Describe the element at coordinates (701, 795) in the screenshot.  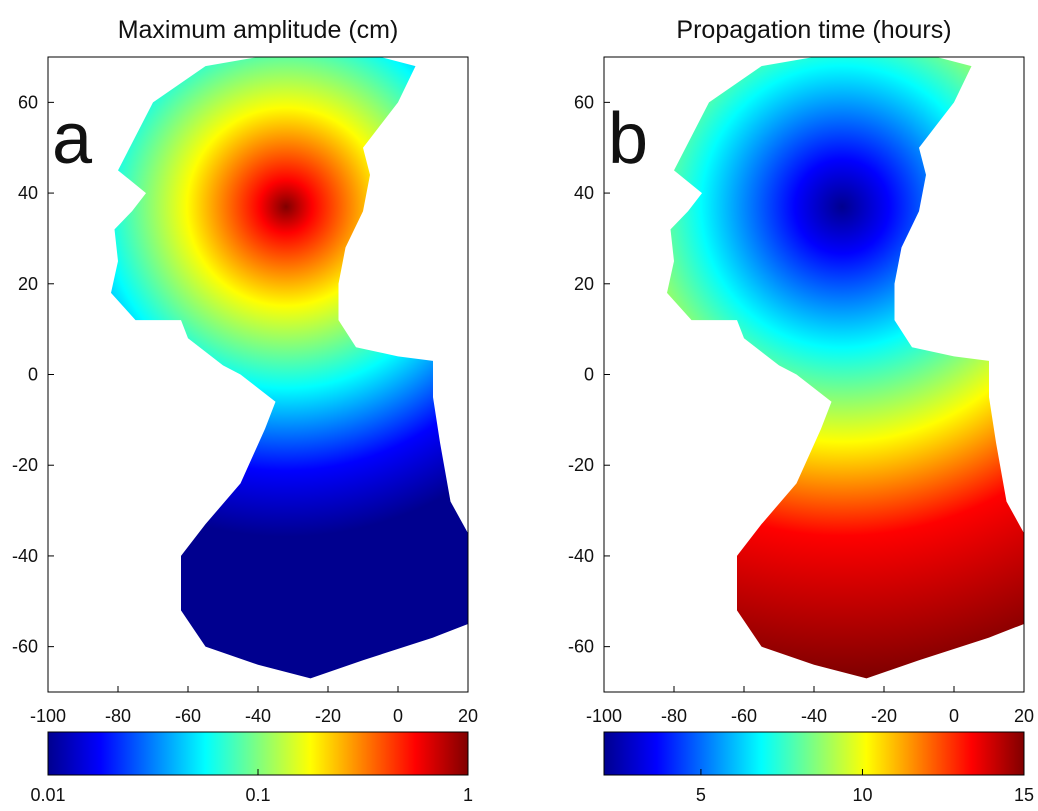
I see `colorbar-tick-label: 5` at that location.